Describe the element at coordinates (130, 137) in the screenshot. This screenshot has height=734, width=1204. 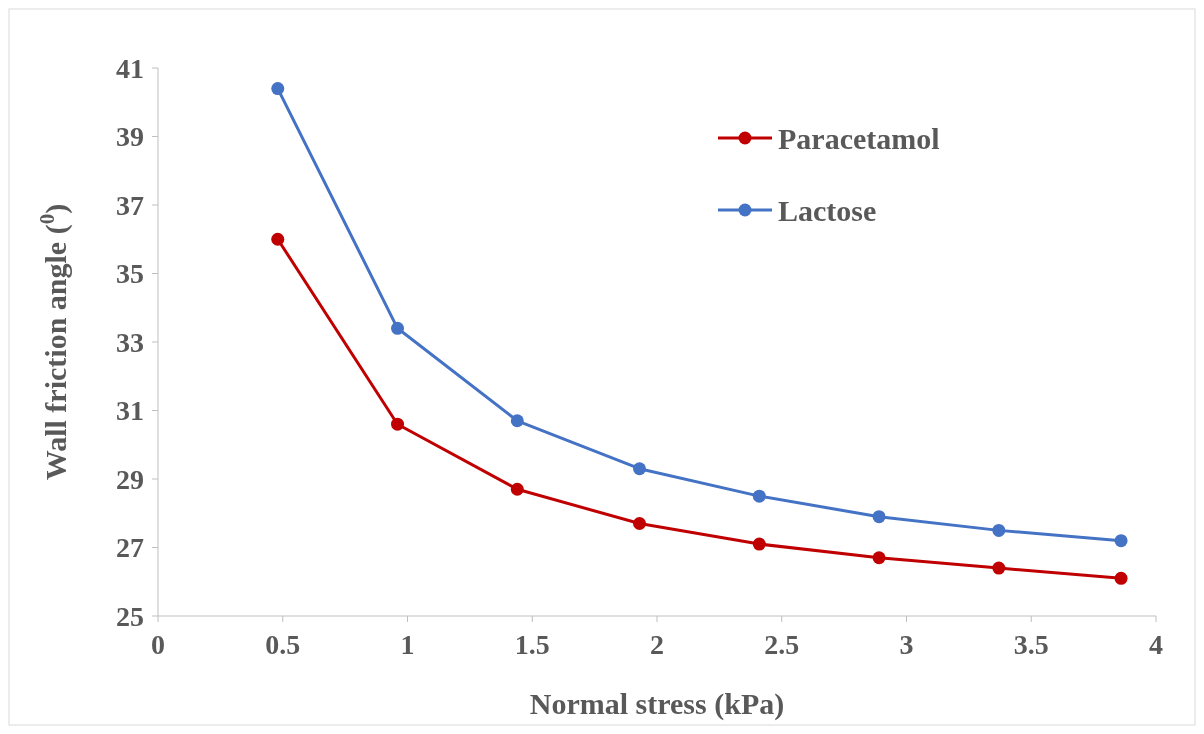
I see `y-tick-label: 39` at that location.